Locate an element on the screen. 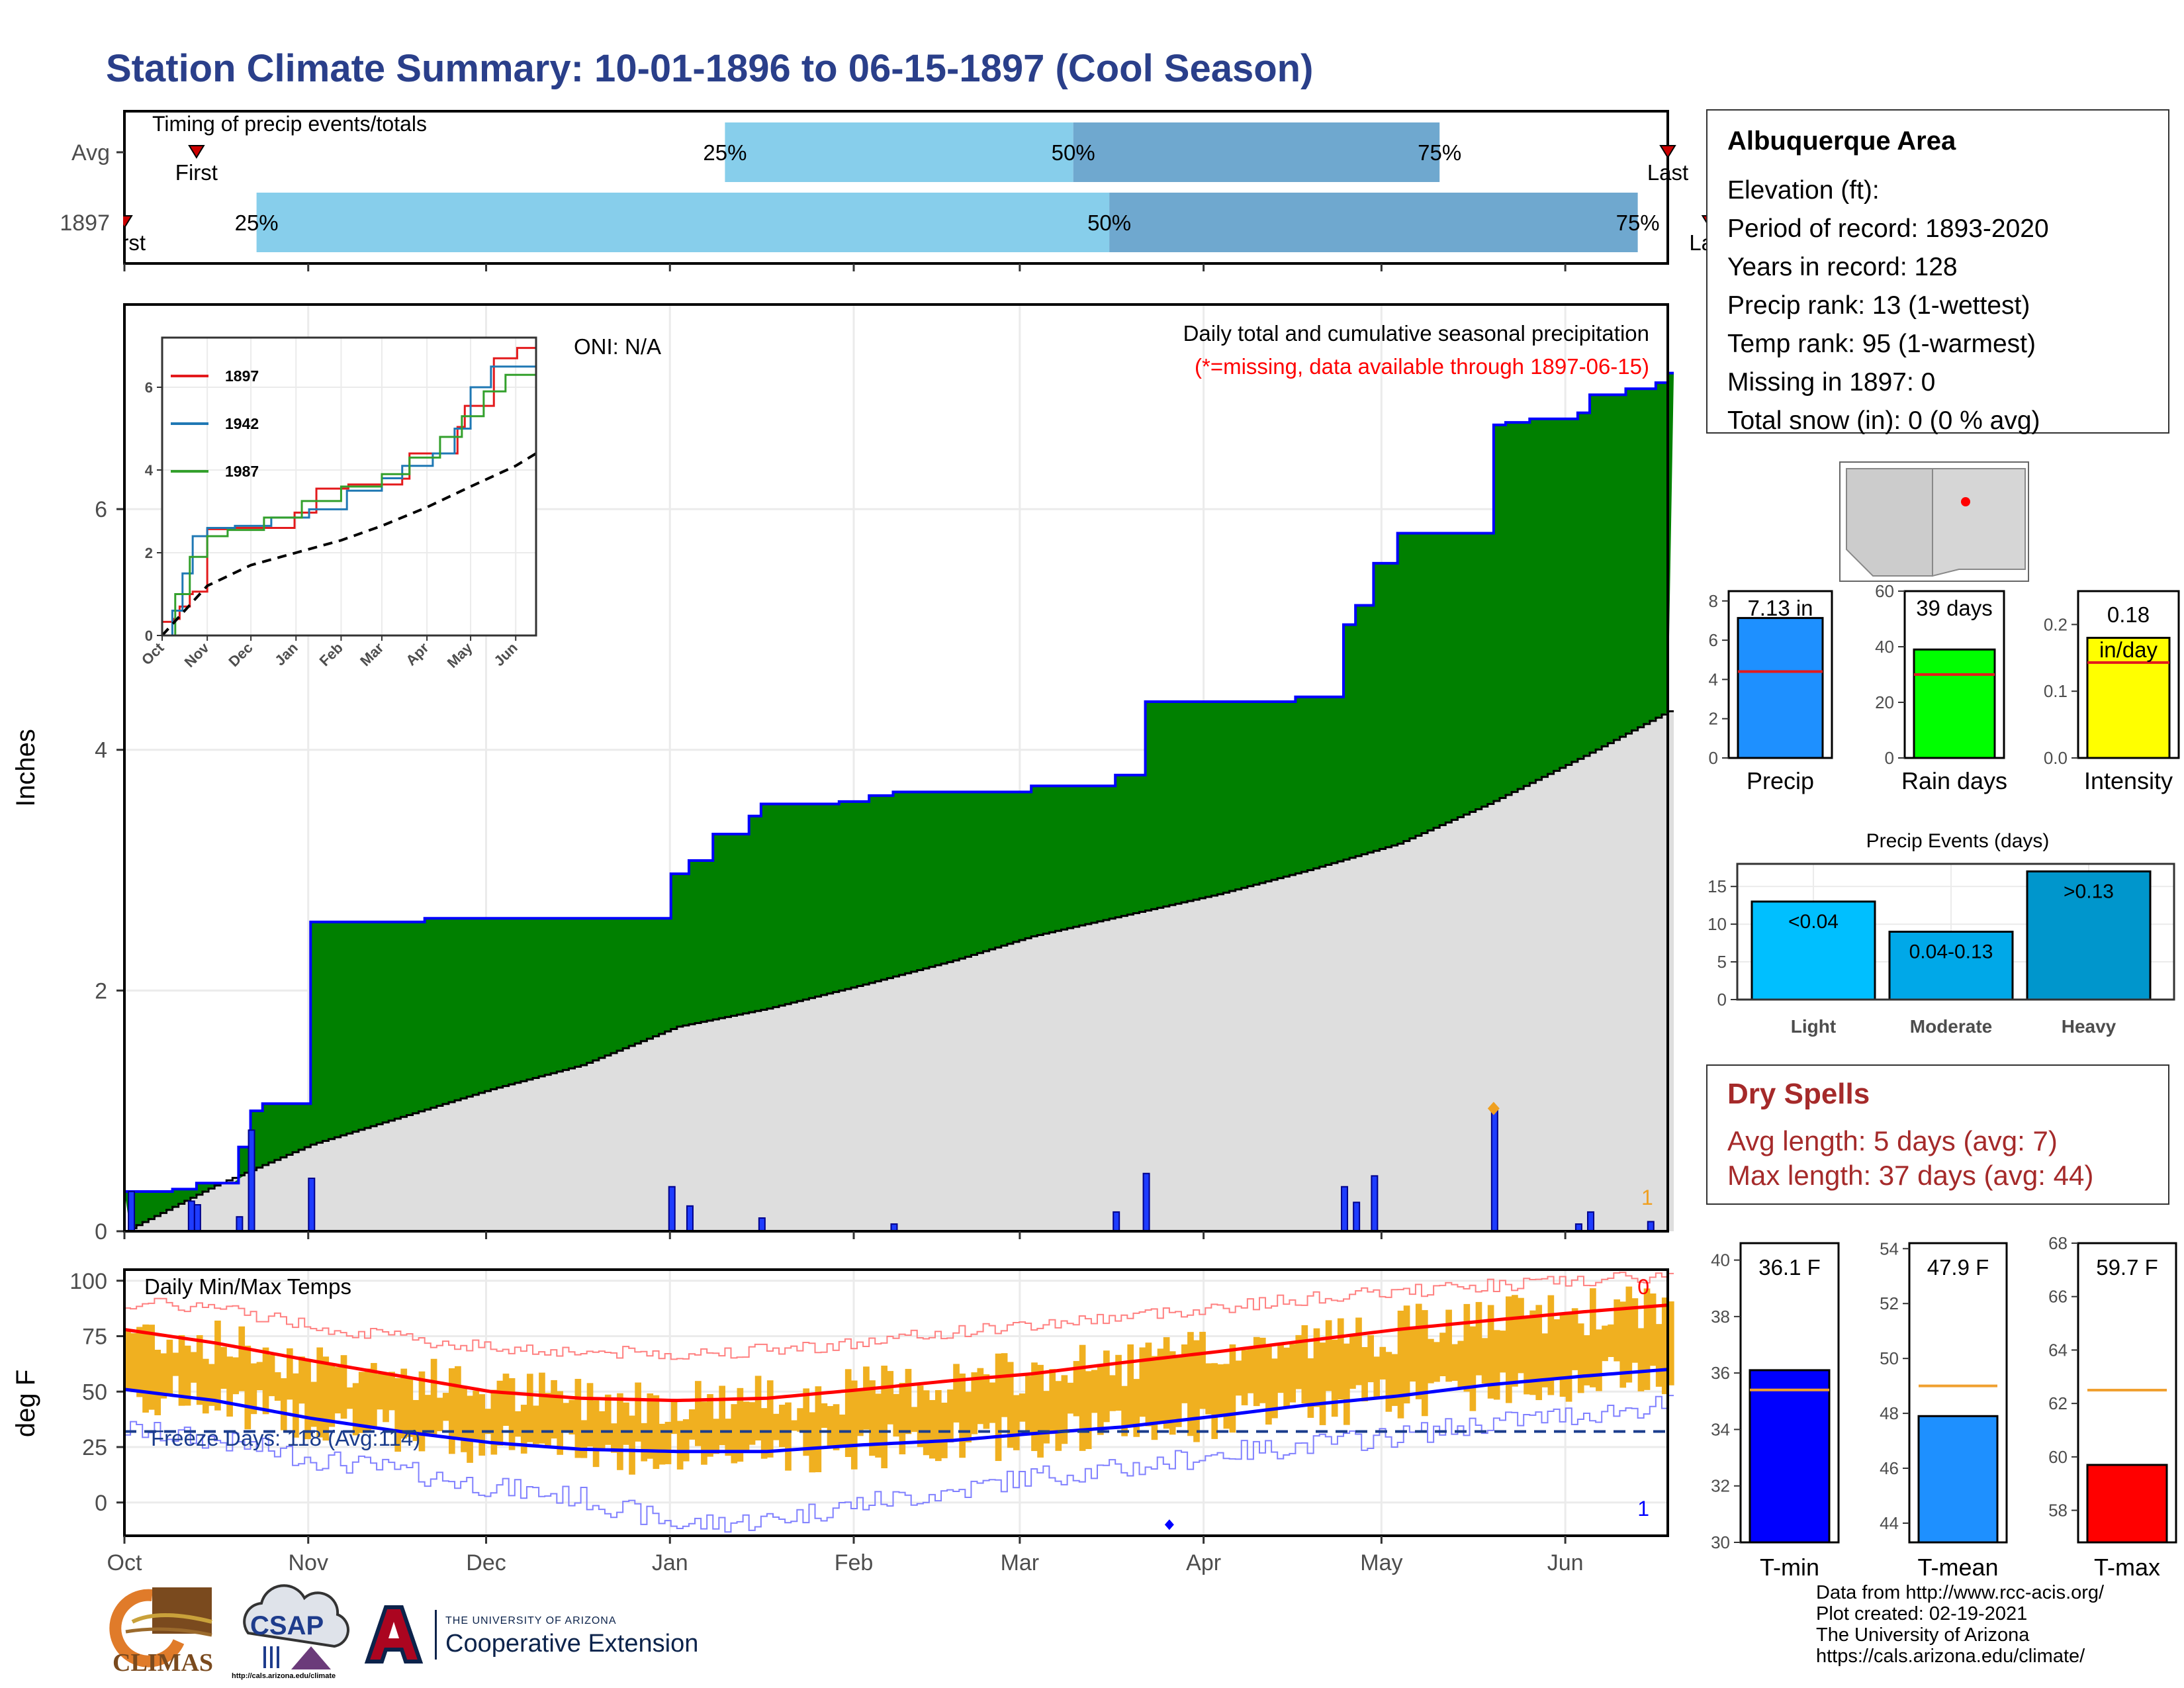  timing-pct-label: 25% is located at coordinates (725, 152).